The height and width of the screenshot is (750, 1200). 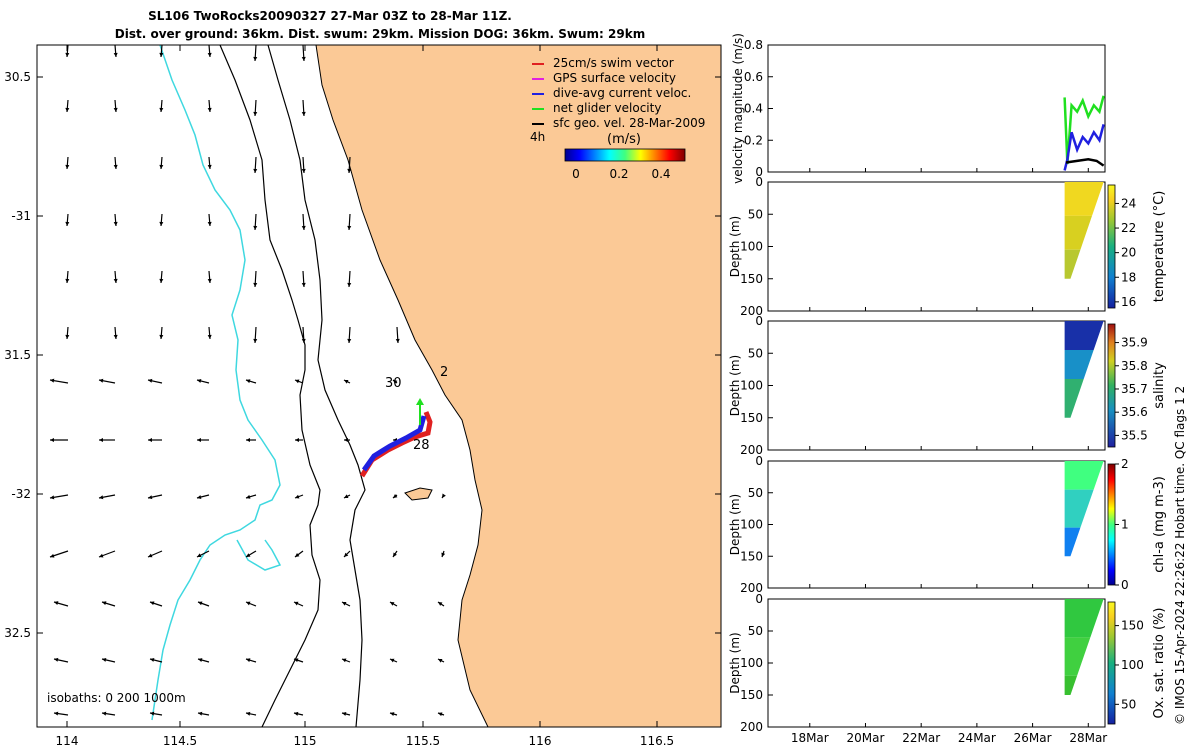 What do you see at coordinates (1033, 738) in the screenshot?
I see `time-tick-label: 26Mar` at bounding box center [1033, 738].